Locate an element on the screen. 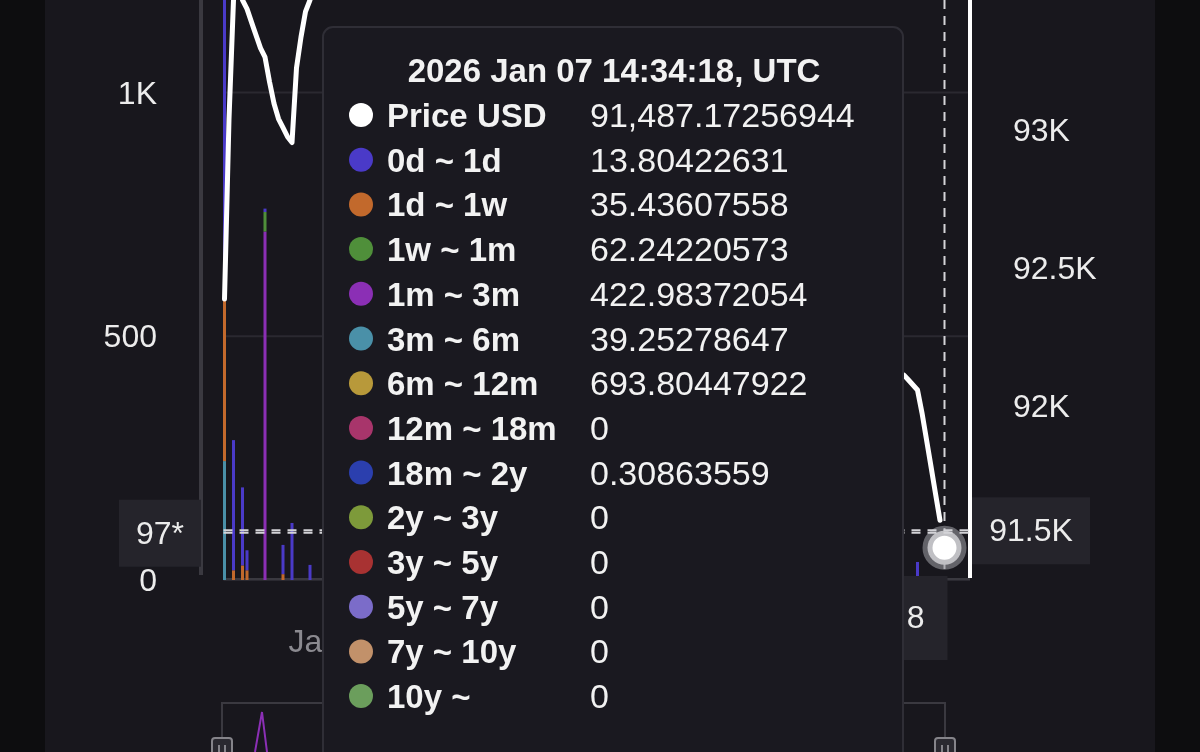  ref-line-label: 97* is located at coordinates (160, 532).